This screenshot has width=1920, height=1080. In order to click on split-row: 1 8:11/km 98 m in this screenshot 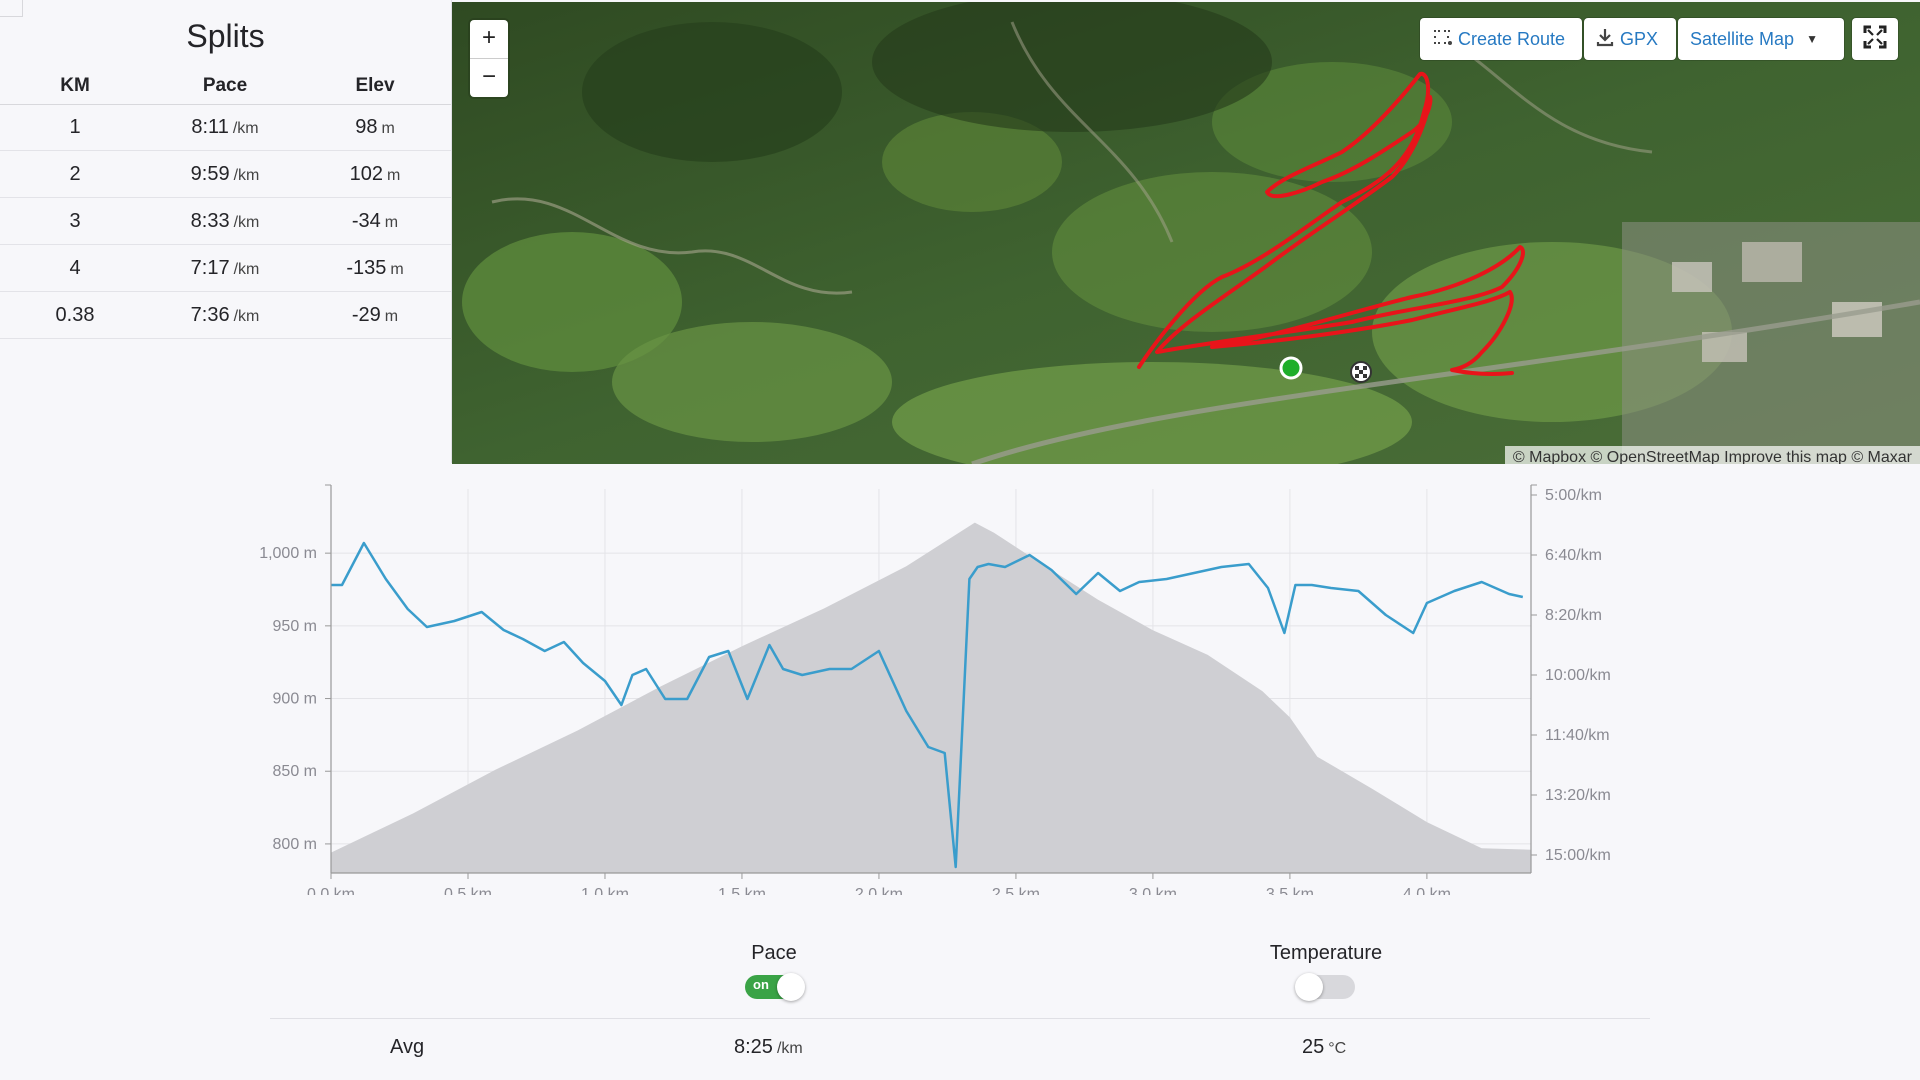, I will do `click(225, 127)`.